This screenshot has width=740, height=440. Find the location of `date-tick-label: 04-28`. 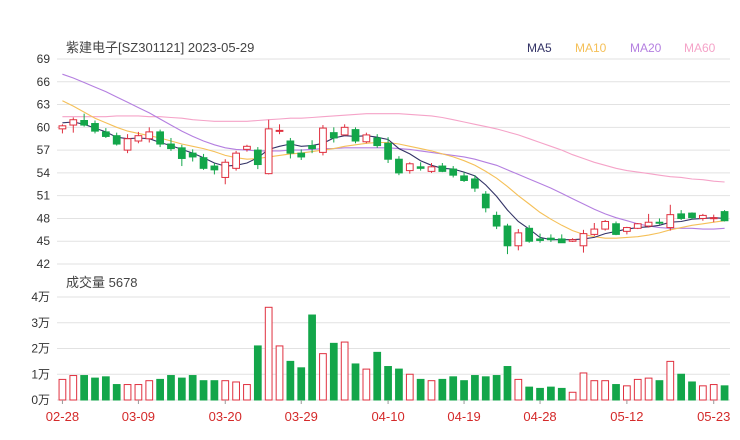

date-tick-label: 04-28 is located at coordinates (539, 416).